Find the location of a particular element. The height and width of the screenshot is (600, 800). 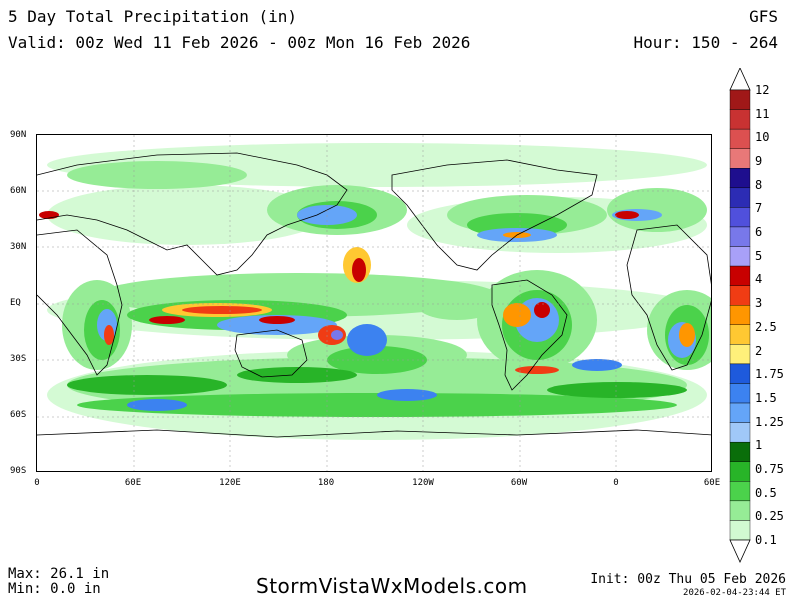

colorbar-level-label: 1 is located at coordinates (759, 445).